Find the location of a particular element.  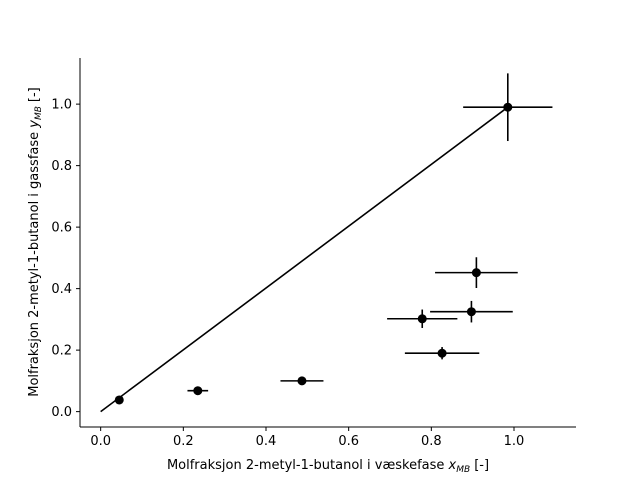

y-tick-label: 0.6 is located at coordinates (61, 228).